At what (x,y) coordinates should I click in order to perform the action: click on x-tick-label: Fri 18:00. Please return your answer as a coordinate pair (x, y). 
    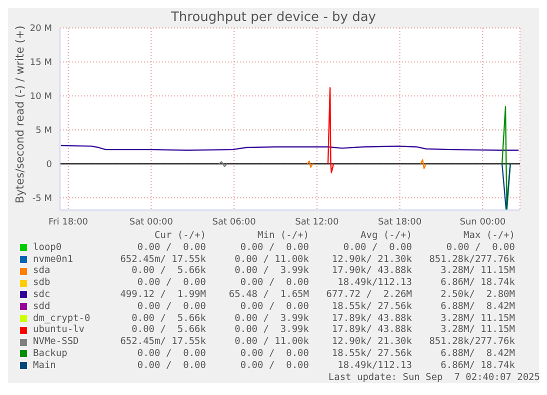
    Looking at the image, I should click on (68, 222).